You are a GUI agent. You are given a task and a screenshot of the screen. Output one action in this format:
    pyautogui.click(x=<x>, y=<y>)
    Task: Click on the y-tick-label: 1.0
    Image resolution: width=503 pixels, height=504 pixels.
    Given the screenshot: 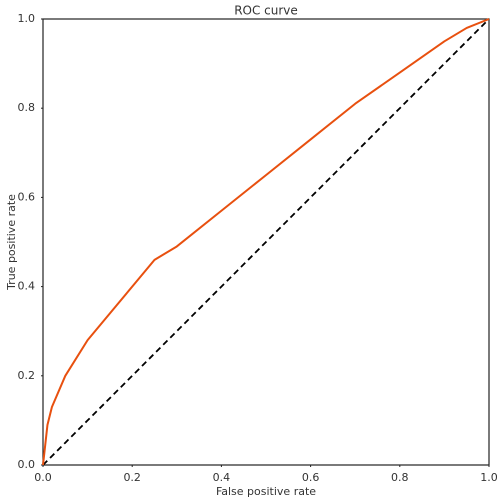 What is the action you would take?
    pyautogui.click(x=27, y=18)
    